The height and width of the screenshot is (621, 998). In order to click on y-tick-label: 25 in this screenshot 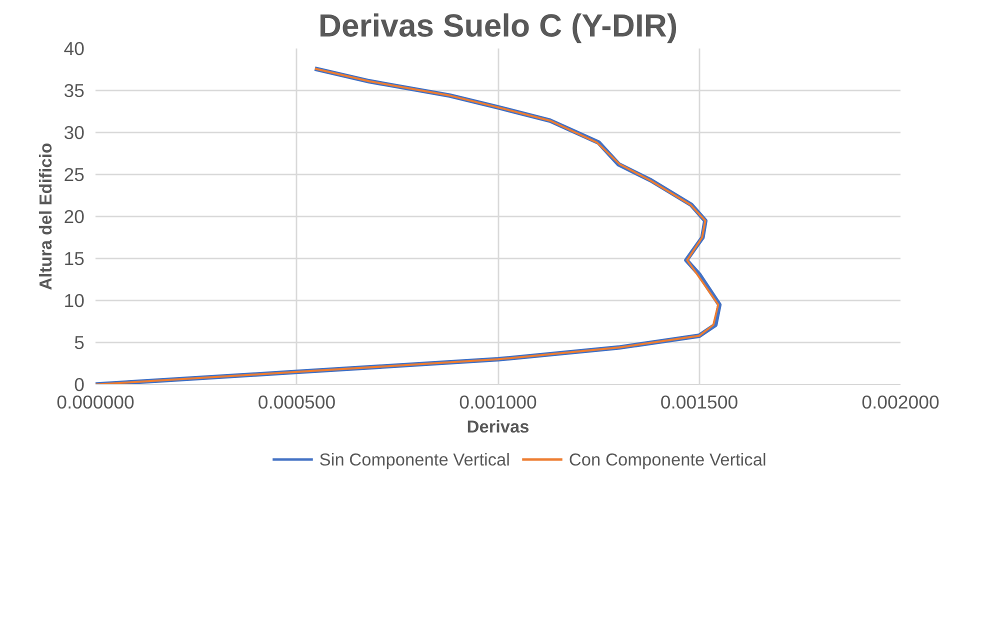, I will do `click(74, 174)`.